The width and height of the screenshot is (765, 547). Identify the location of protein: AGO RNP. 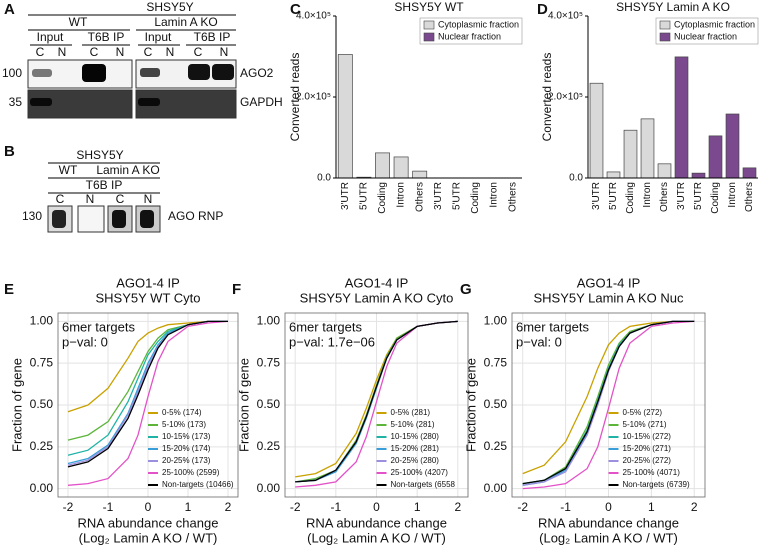
(195, 216).